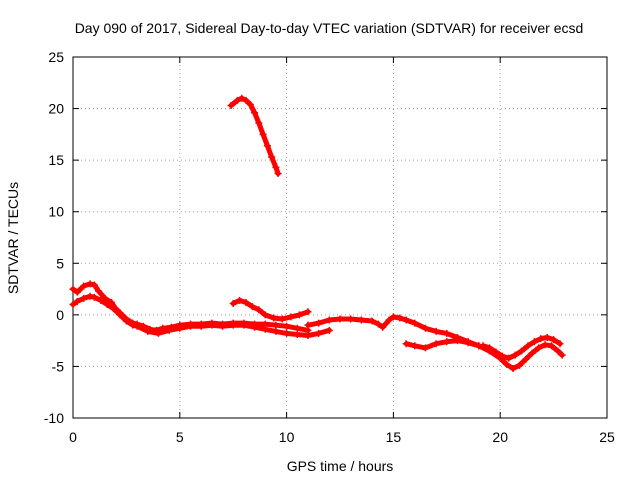 This screenshot has height=480, width=640. What do you see at coordinates (394, 437) in the screenshot?
I see `x-tick-label: 15` at bounding box center [394, 437].